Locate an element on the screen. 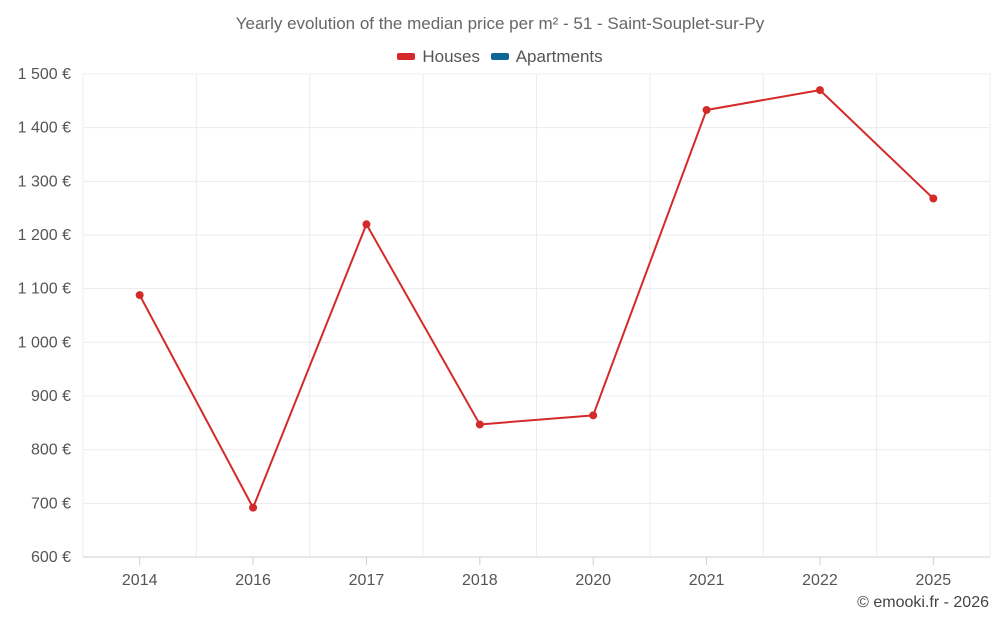 The image size is (1000, 625). y-tick-label: 600 € is located at coordinates (51, 557).